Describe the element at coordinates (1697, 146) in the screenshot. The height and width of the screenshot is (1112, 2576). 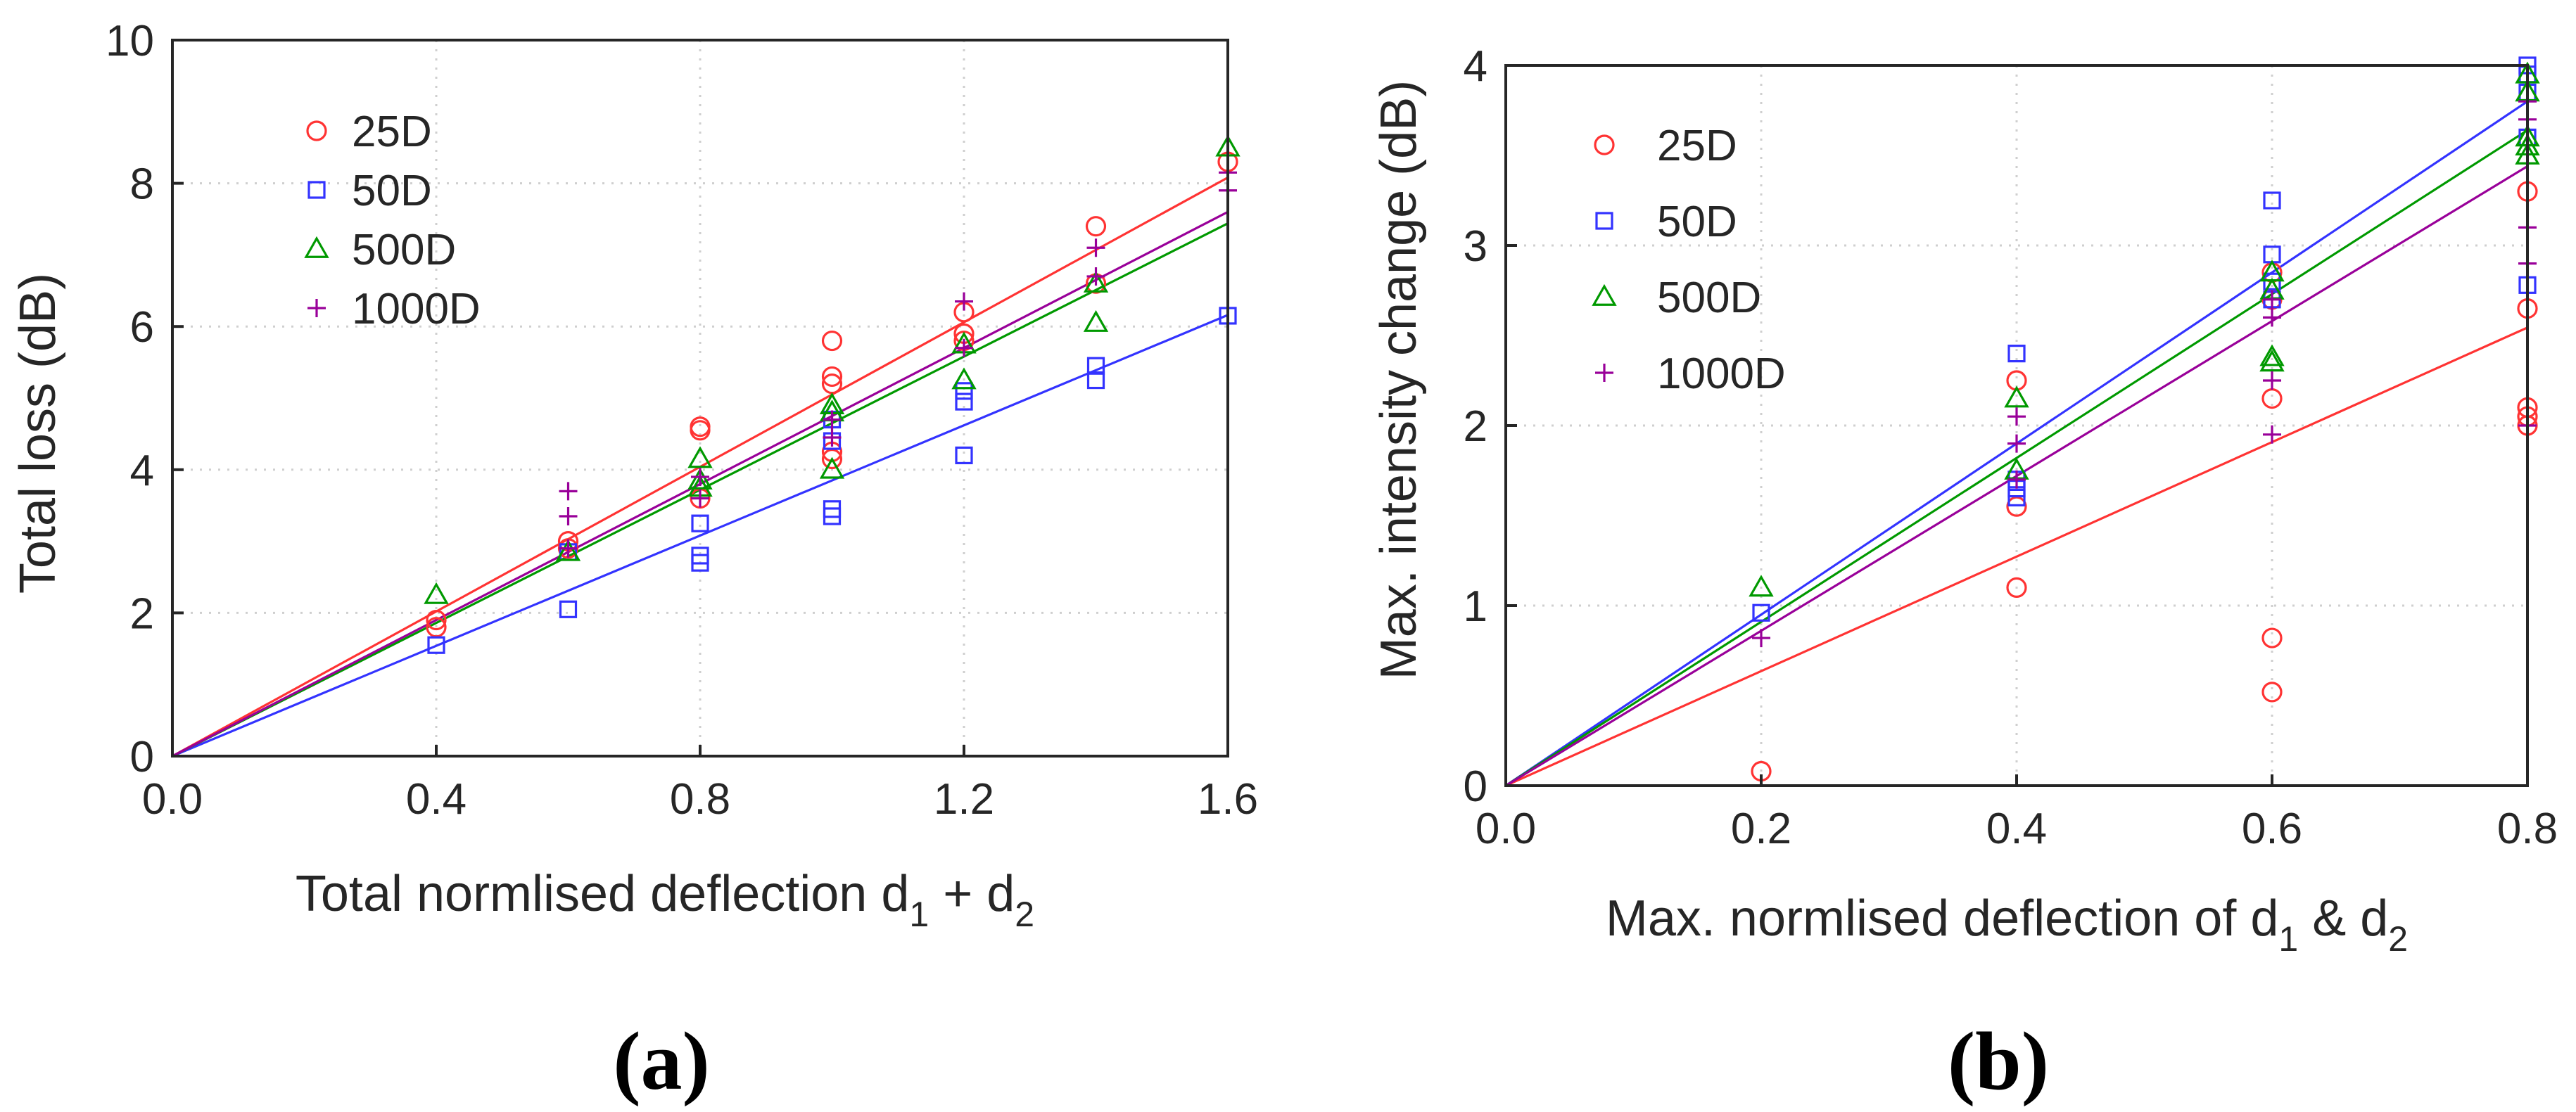
I see `chart-b-legend-label-25d: 25D` at that location.